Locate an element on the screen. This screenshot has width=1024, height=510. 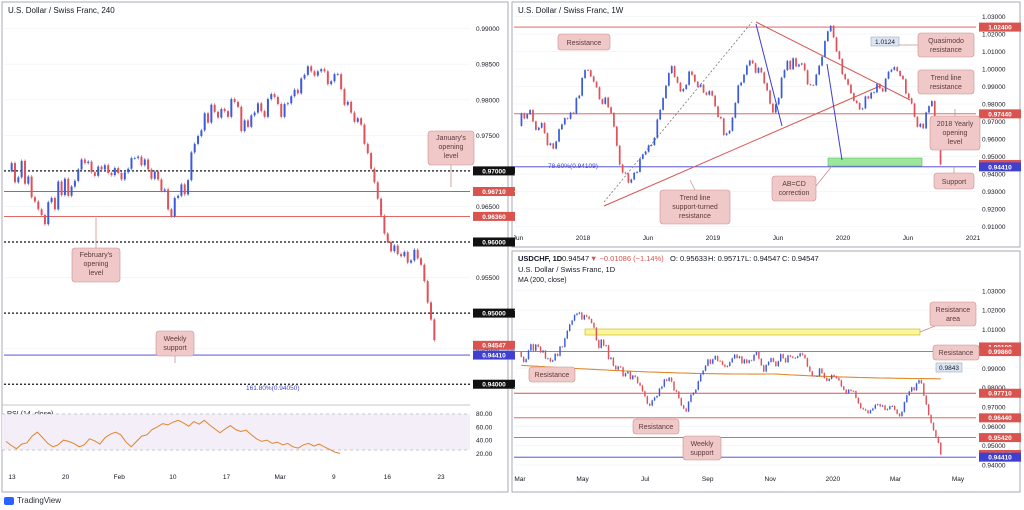
svg-text: Resistance is located at coordinates (956, 353).